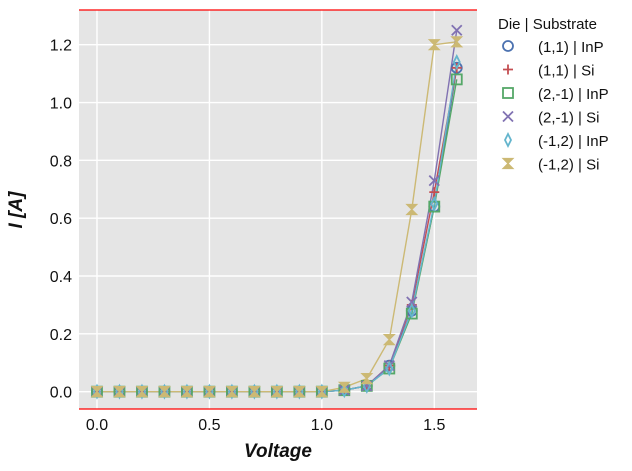  What do you see at coordinates (571, 47) in the screenshot?
I see `legend-label: (1,1) | InP` at bounding box center [571, 47].